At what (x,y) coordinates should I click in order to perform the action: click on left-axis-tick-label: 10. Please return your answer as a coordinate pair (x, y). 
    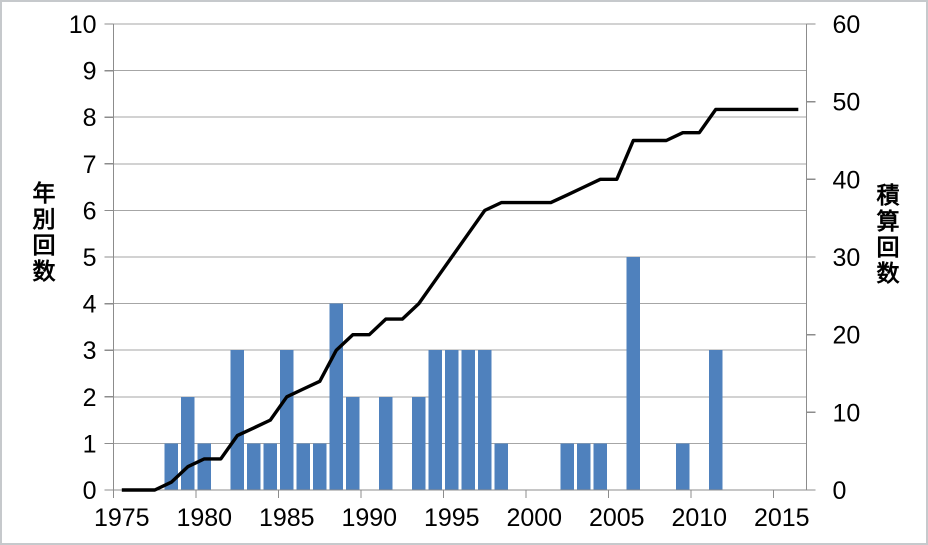
    Looking at the image, I should click on (83, 25).